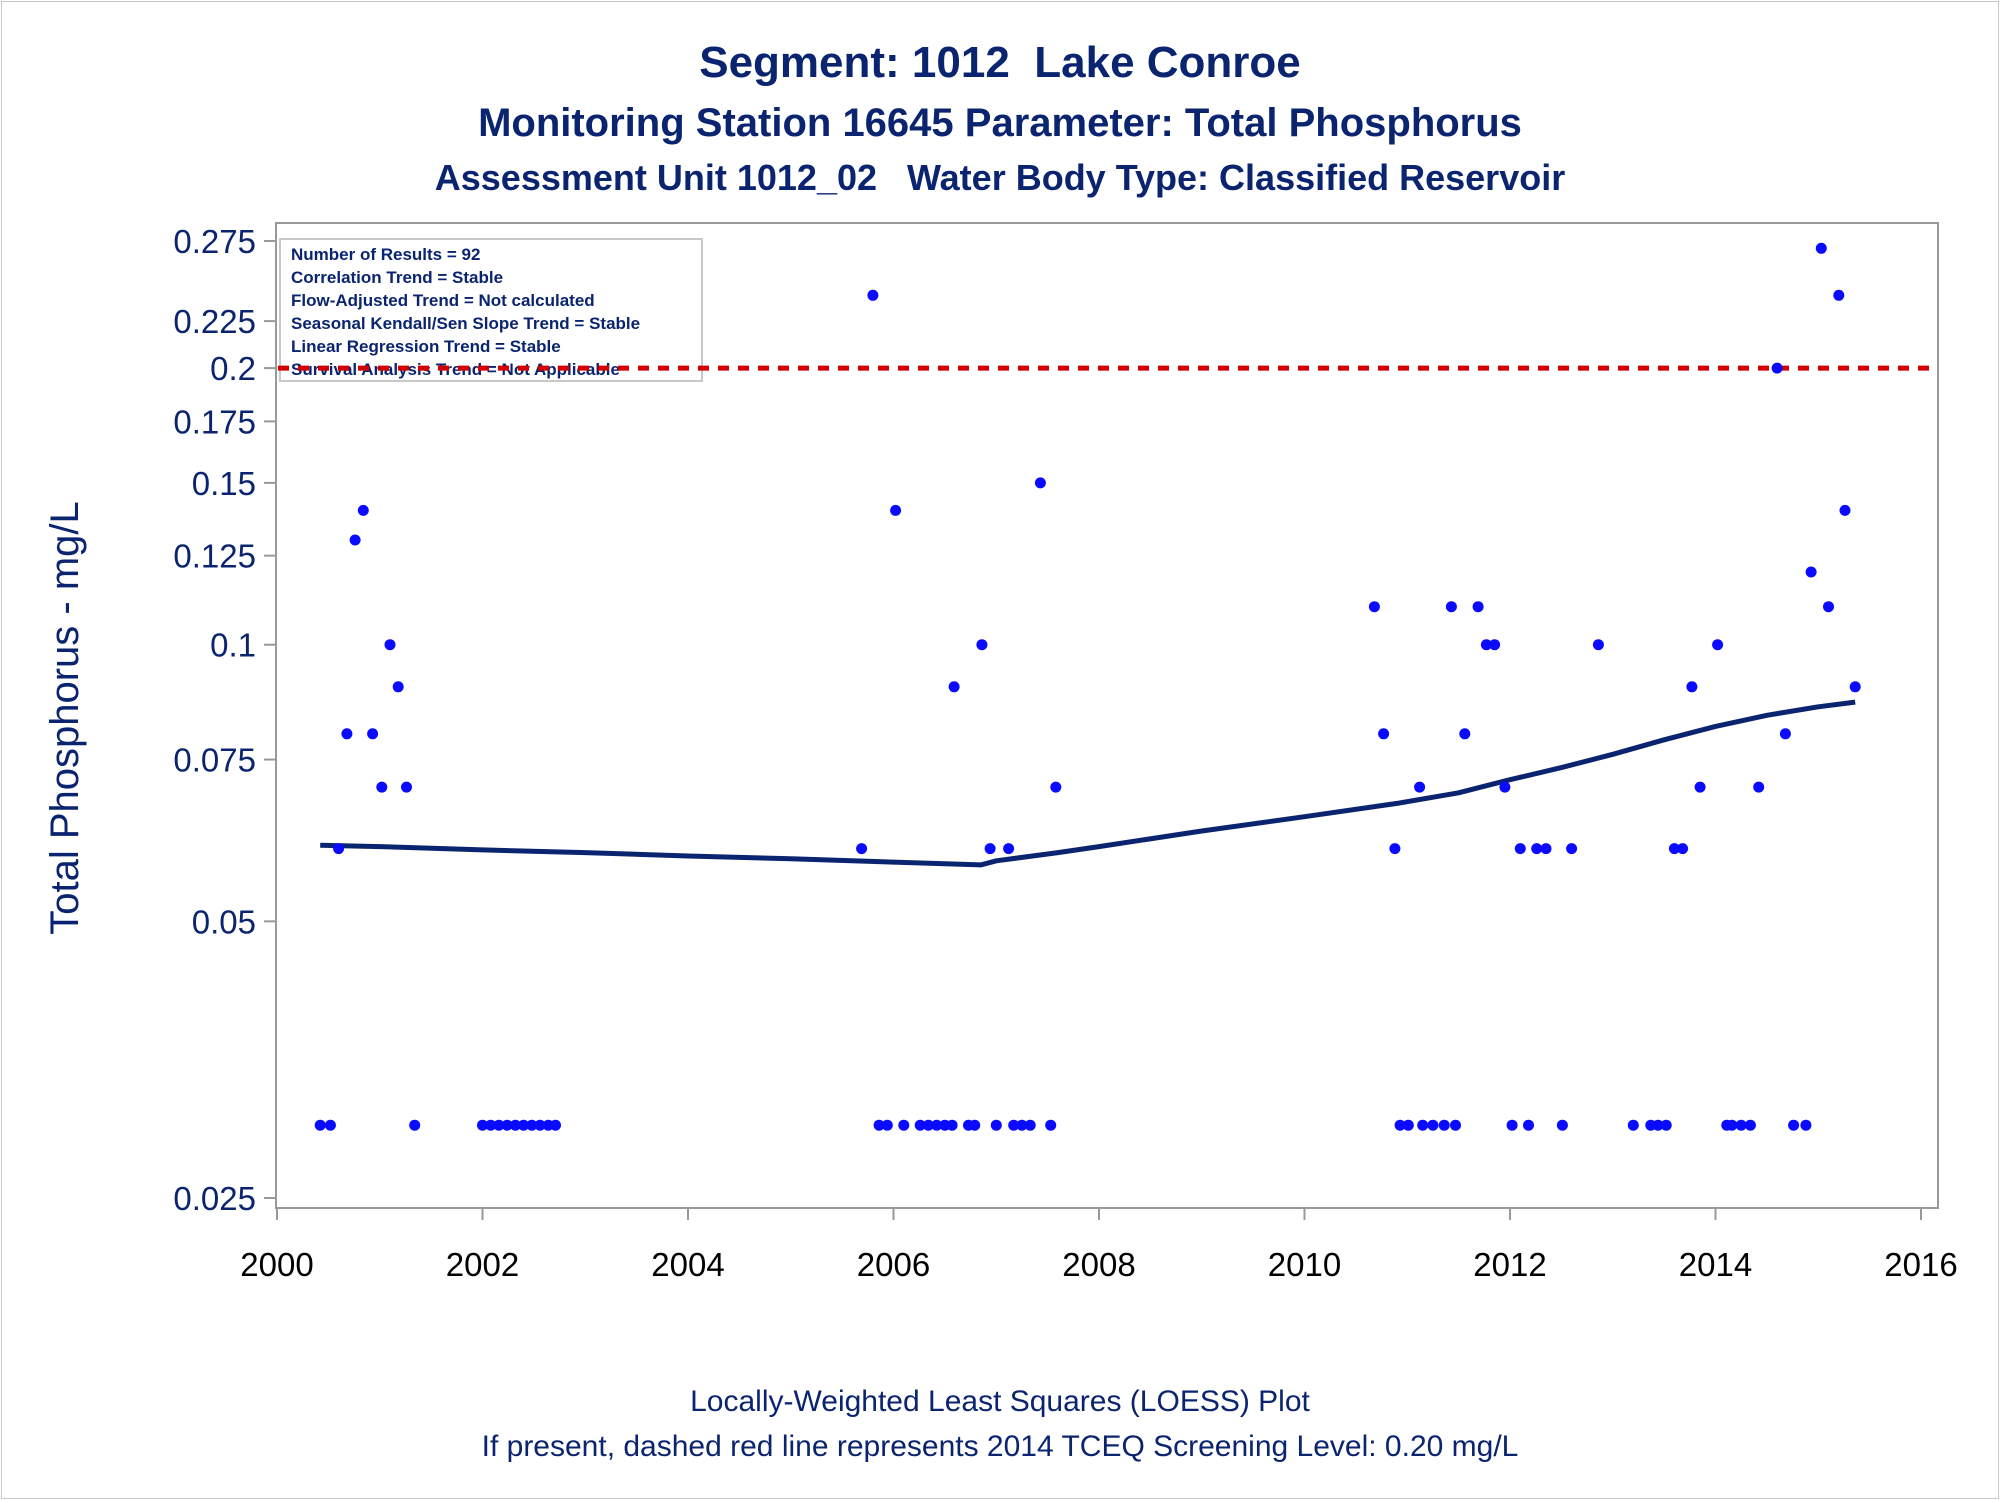 This screenshot has height=1500, width=2000. Describe the element at coordinates (1304, 1264) in the screenshot. I see `x-tick-label: 2010` at that location.